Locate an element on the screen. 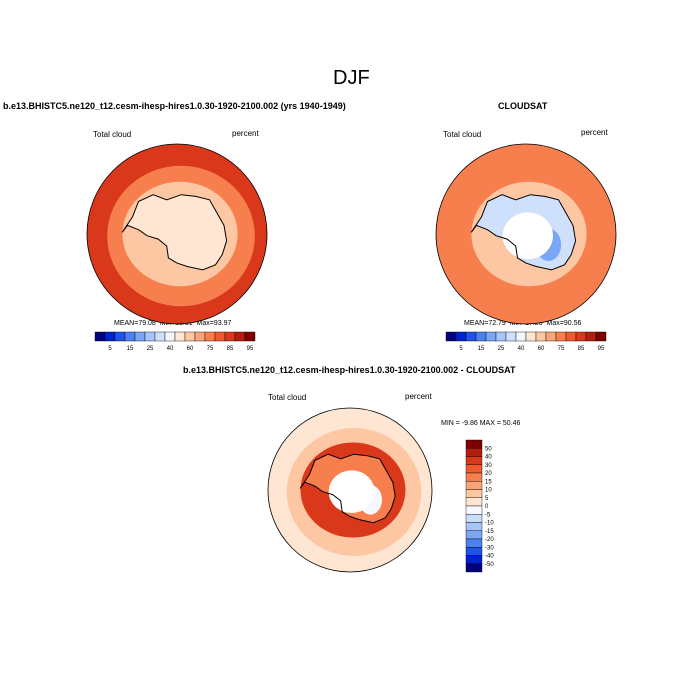 The height and width of the screenshot is (700, 700). panel3-colorbar-tick: -10 is located at coordinates (489, 524).